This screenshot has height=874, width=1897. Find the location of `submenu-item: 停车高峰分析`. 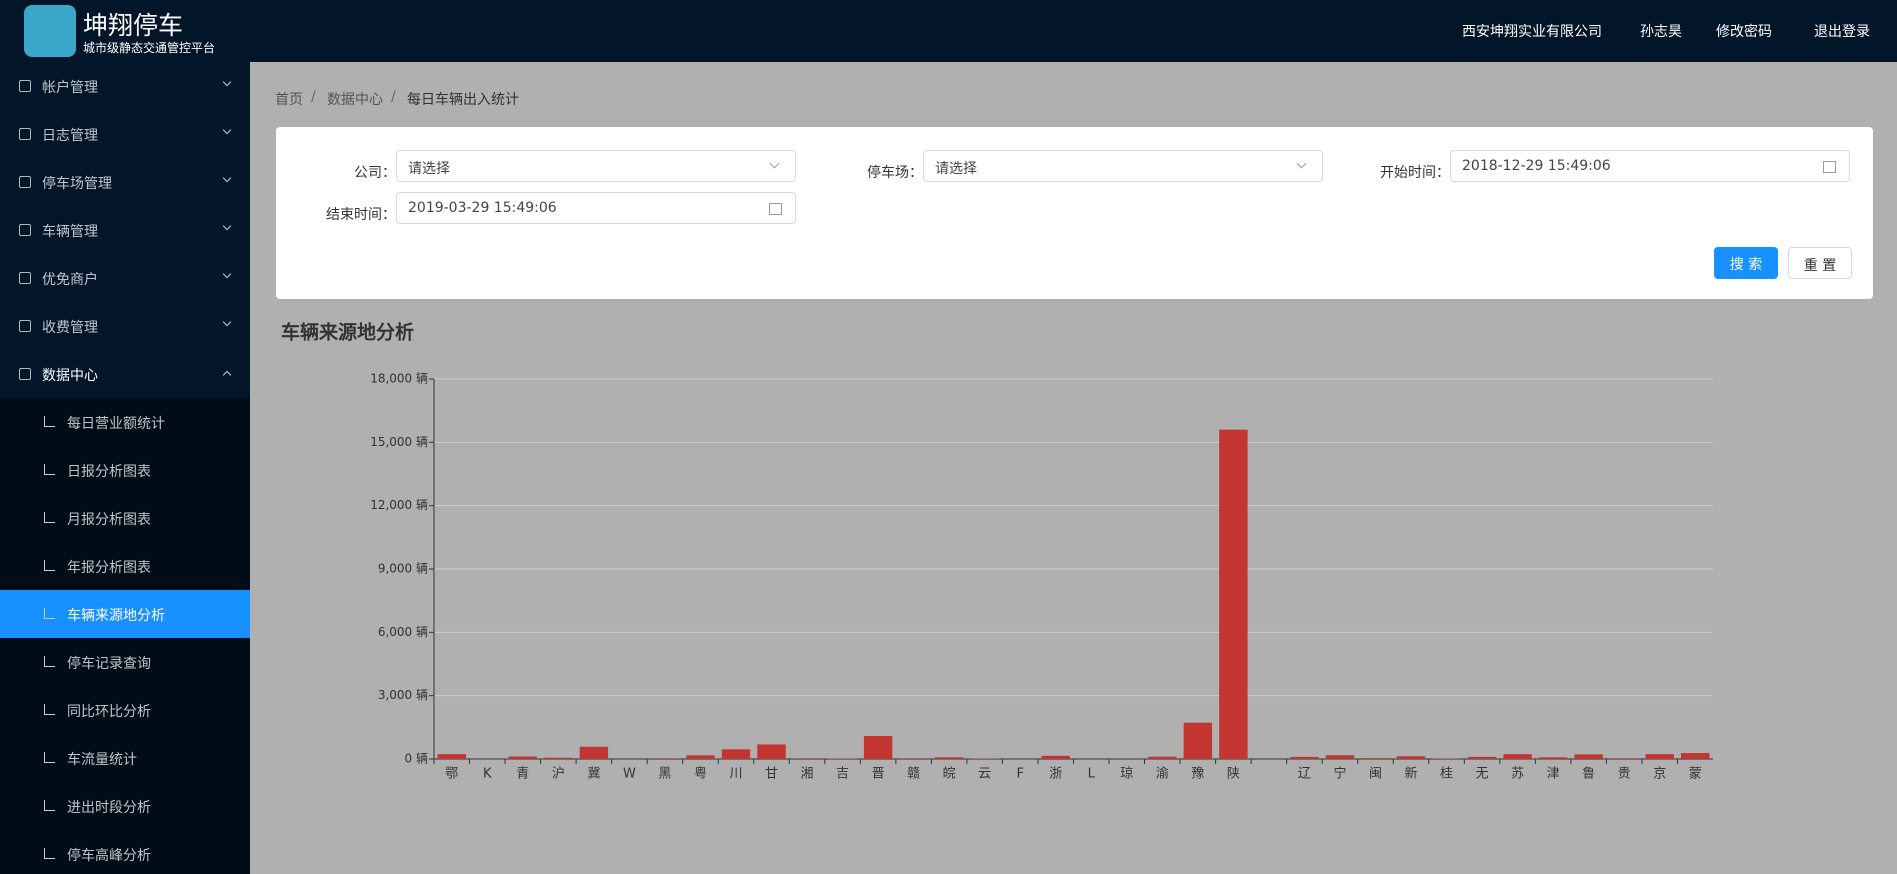

submenu-item: 停车高峰分析 is located at coordinates (125, 852).